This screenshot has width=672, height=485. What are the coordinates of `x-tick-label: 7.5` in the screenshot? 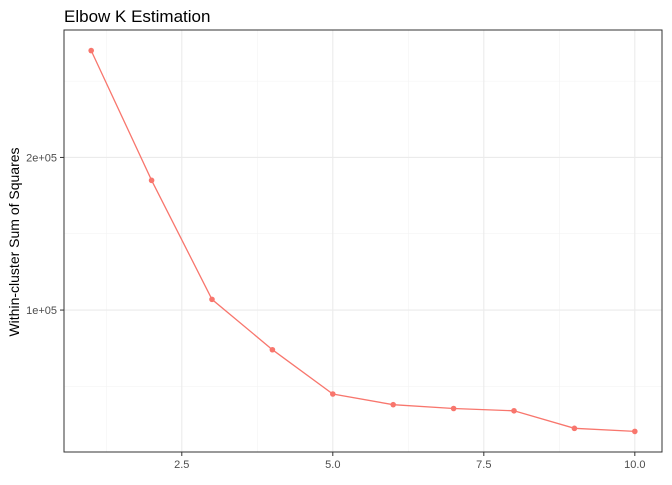 It's located at (483, 465).